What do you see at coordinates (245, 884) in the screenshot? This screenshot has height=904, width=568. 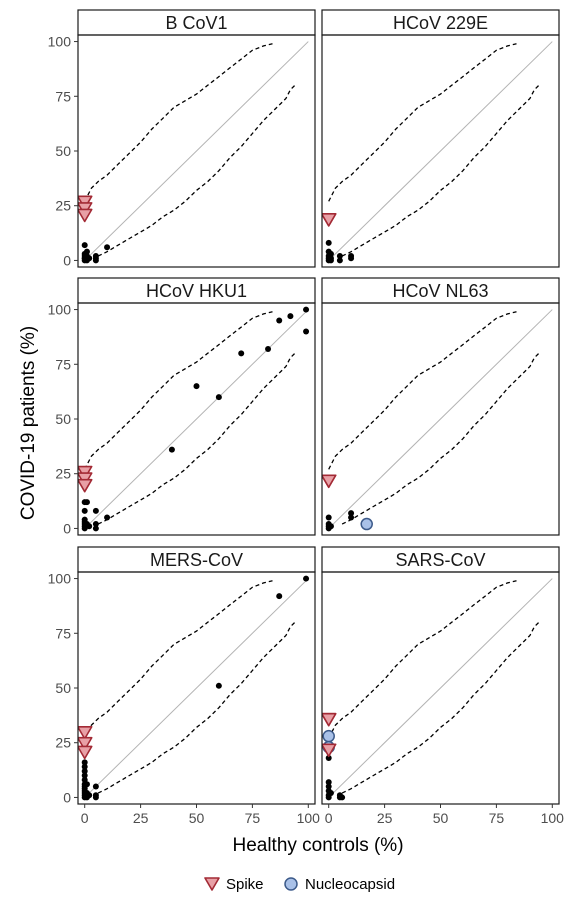 I see `legend-label: Spike` at bounding box center [245, 884].